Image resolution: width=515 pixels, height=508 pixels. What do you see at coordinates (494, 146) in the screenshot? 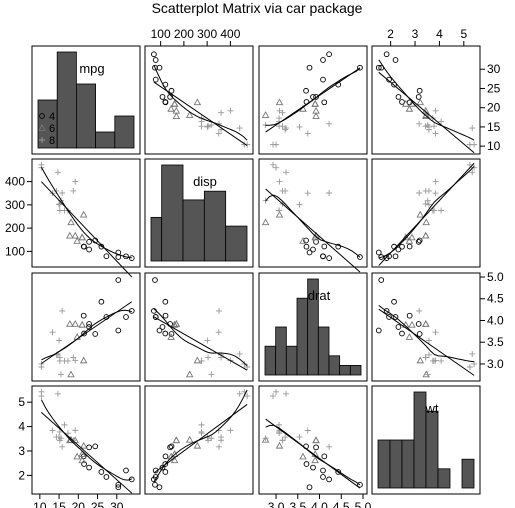
I see `tick-label: 10` at bounding box center [494, 146].